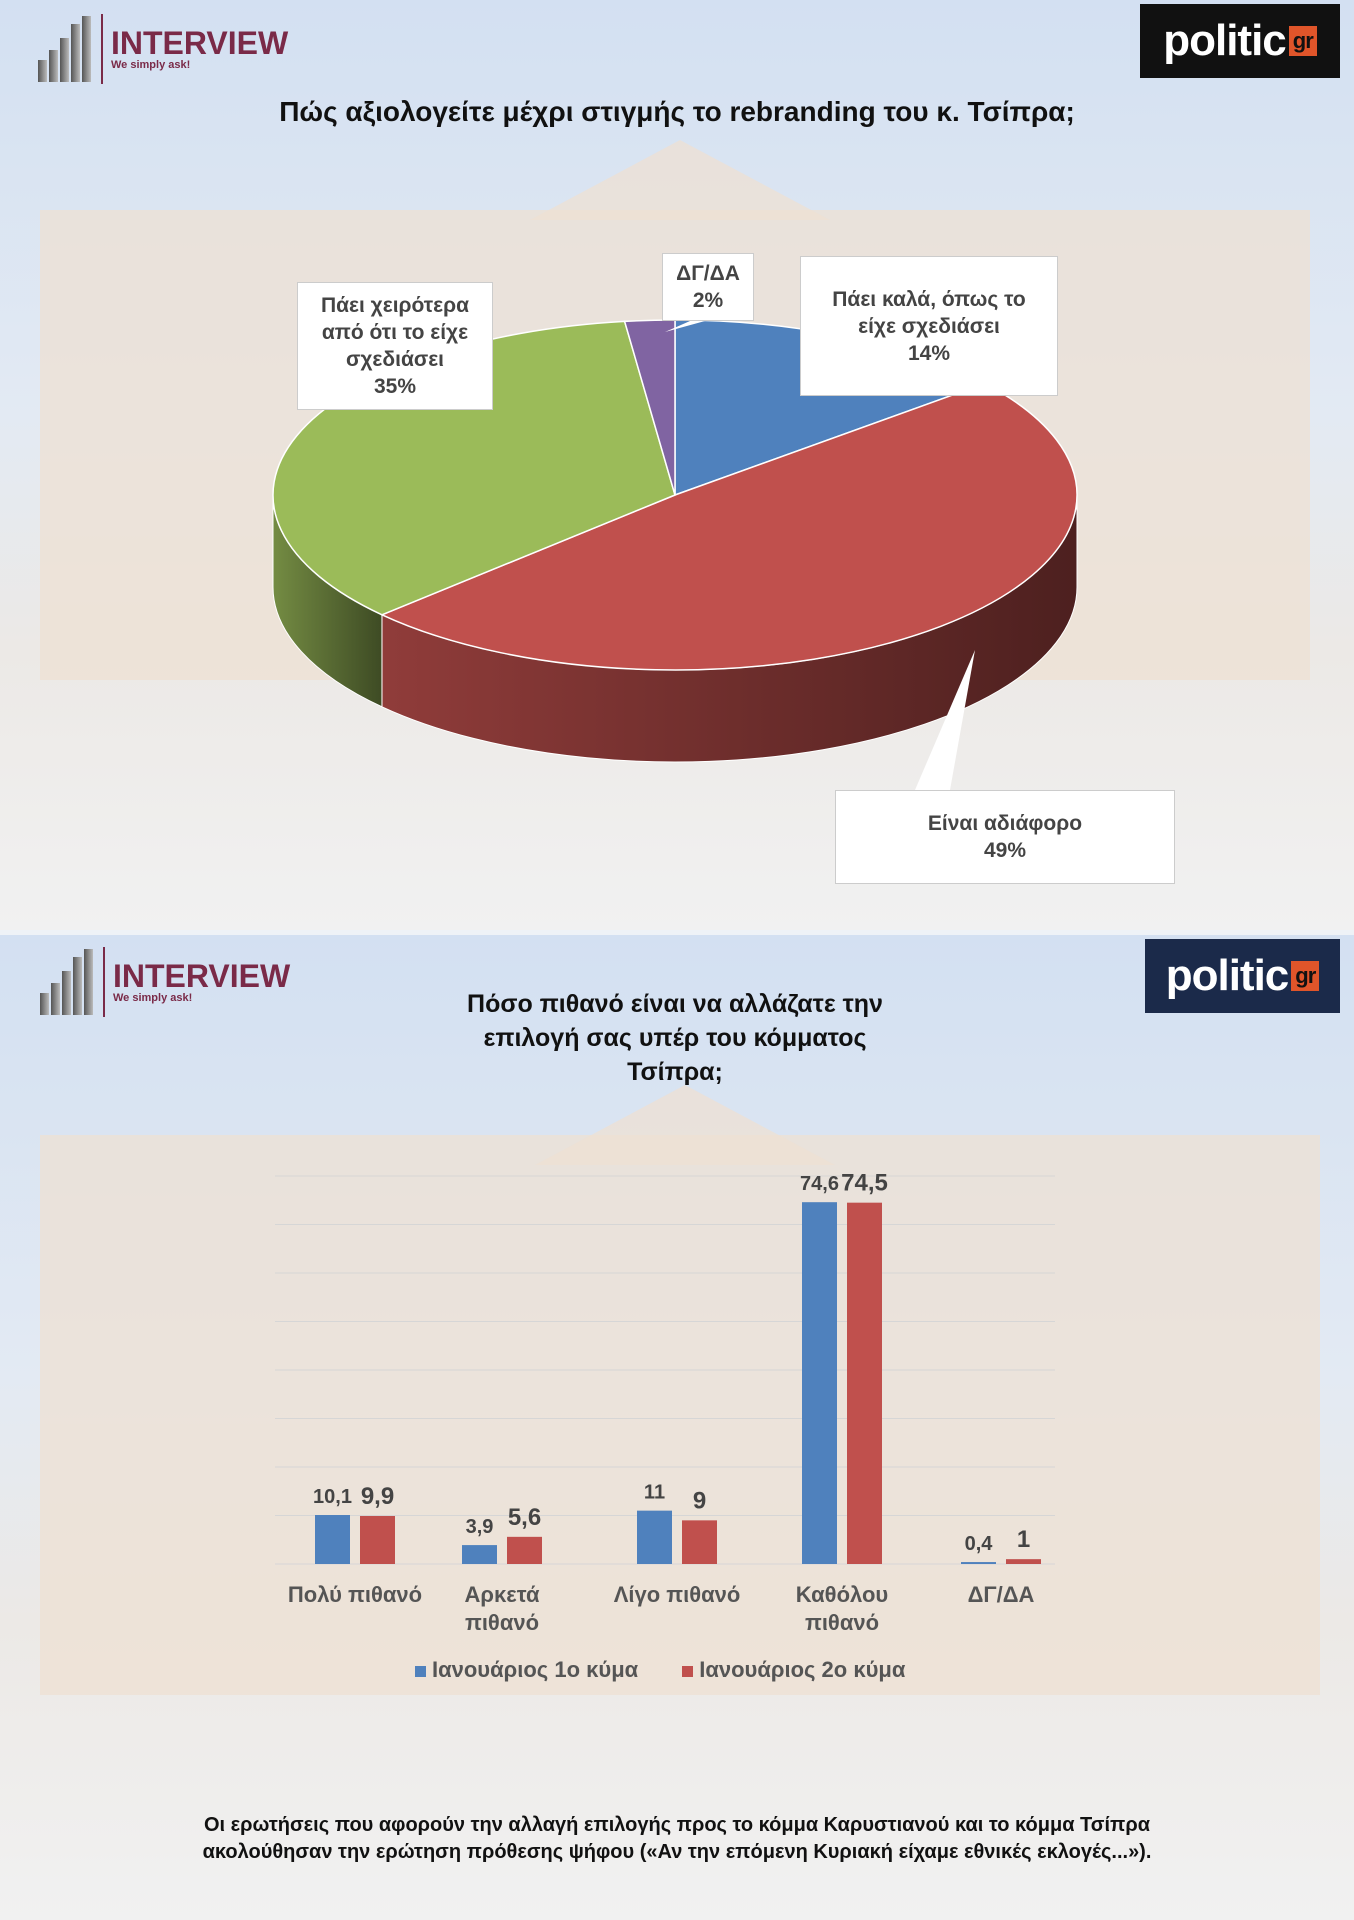 The image size is (1354, 1920). I want to click on legend: Ιανουάριος 1ο κύμα Ιανουάριος 2ο κύμα, so click(660, 1670).